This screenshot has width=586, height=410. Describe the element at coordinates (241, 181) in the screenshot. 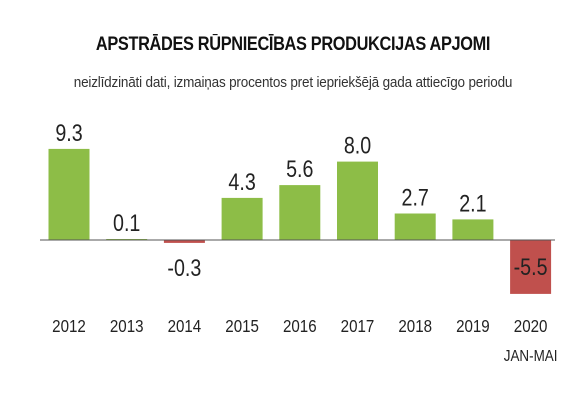

I see `value-label-2015: 4.3` at that location.